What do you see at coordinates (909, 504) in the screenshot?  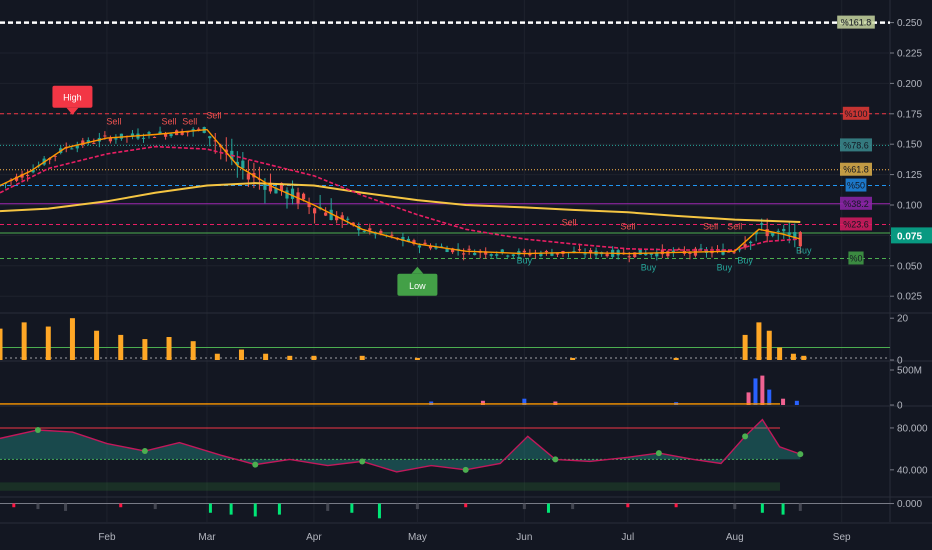 I see `histogram-tick-label: 0.000` at bounding box center [909, 504].